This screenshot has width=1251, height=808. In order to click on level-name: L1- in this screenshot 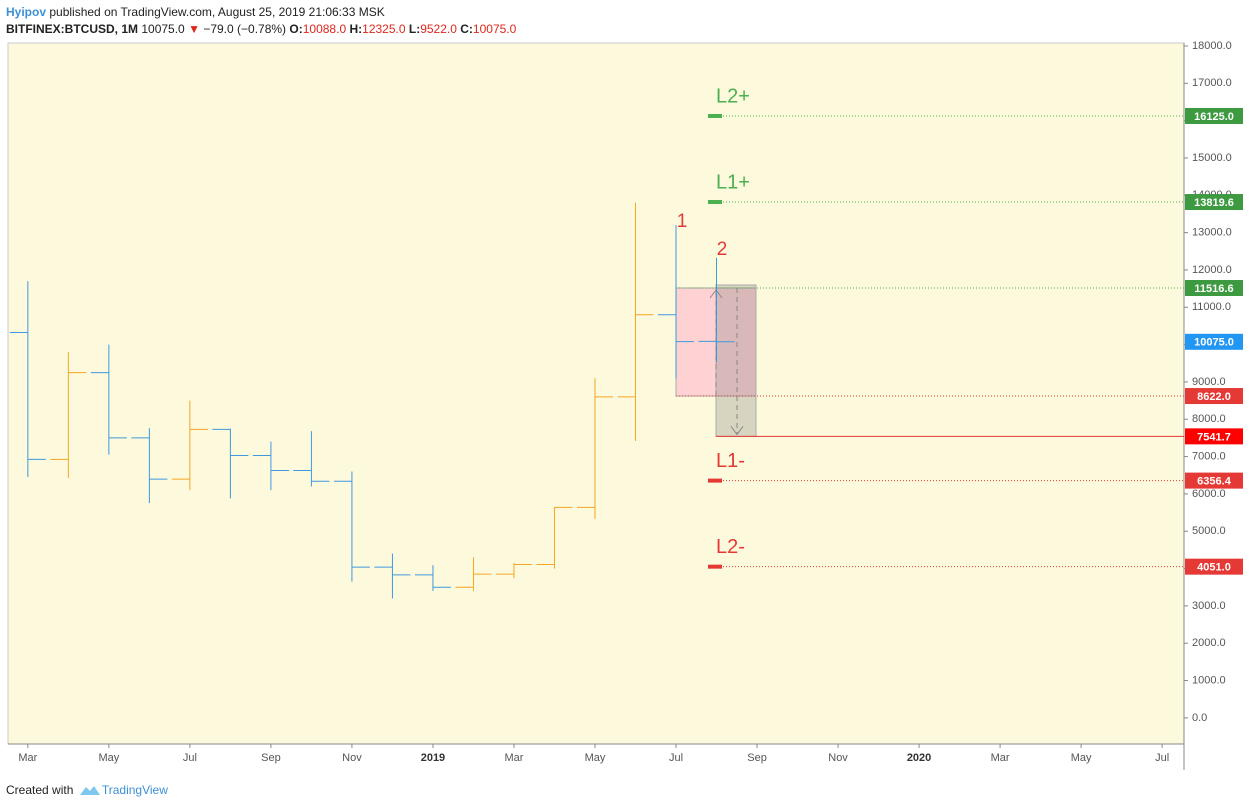, I will do `click(730, 461)`.